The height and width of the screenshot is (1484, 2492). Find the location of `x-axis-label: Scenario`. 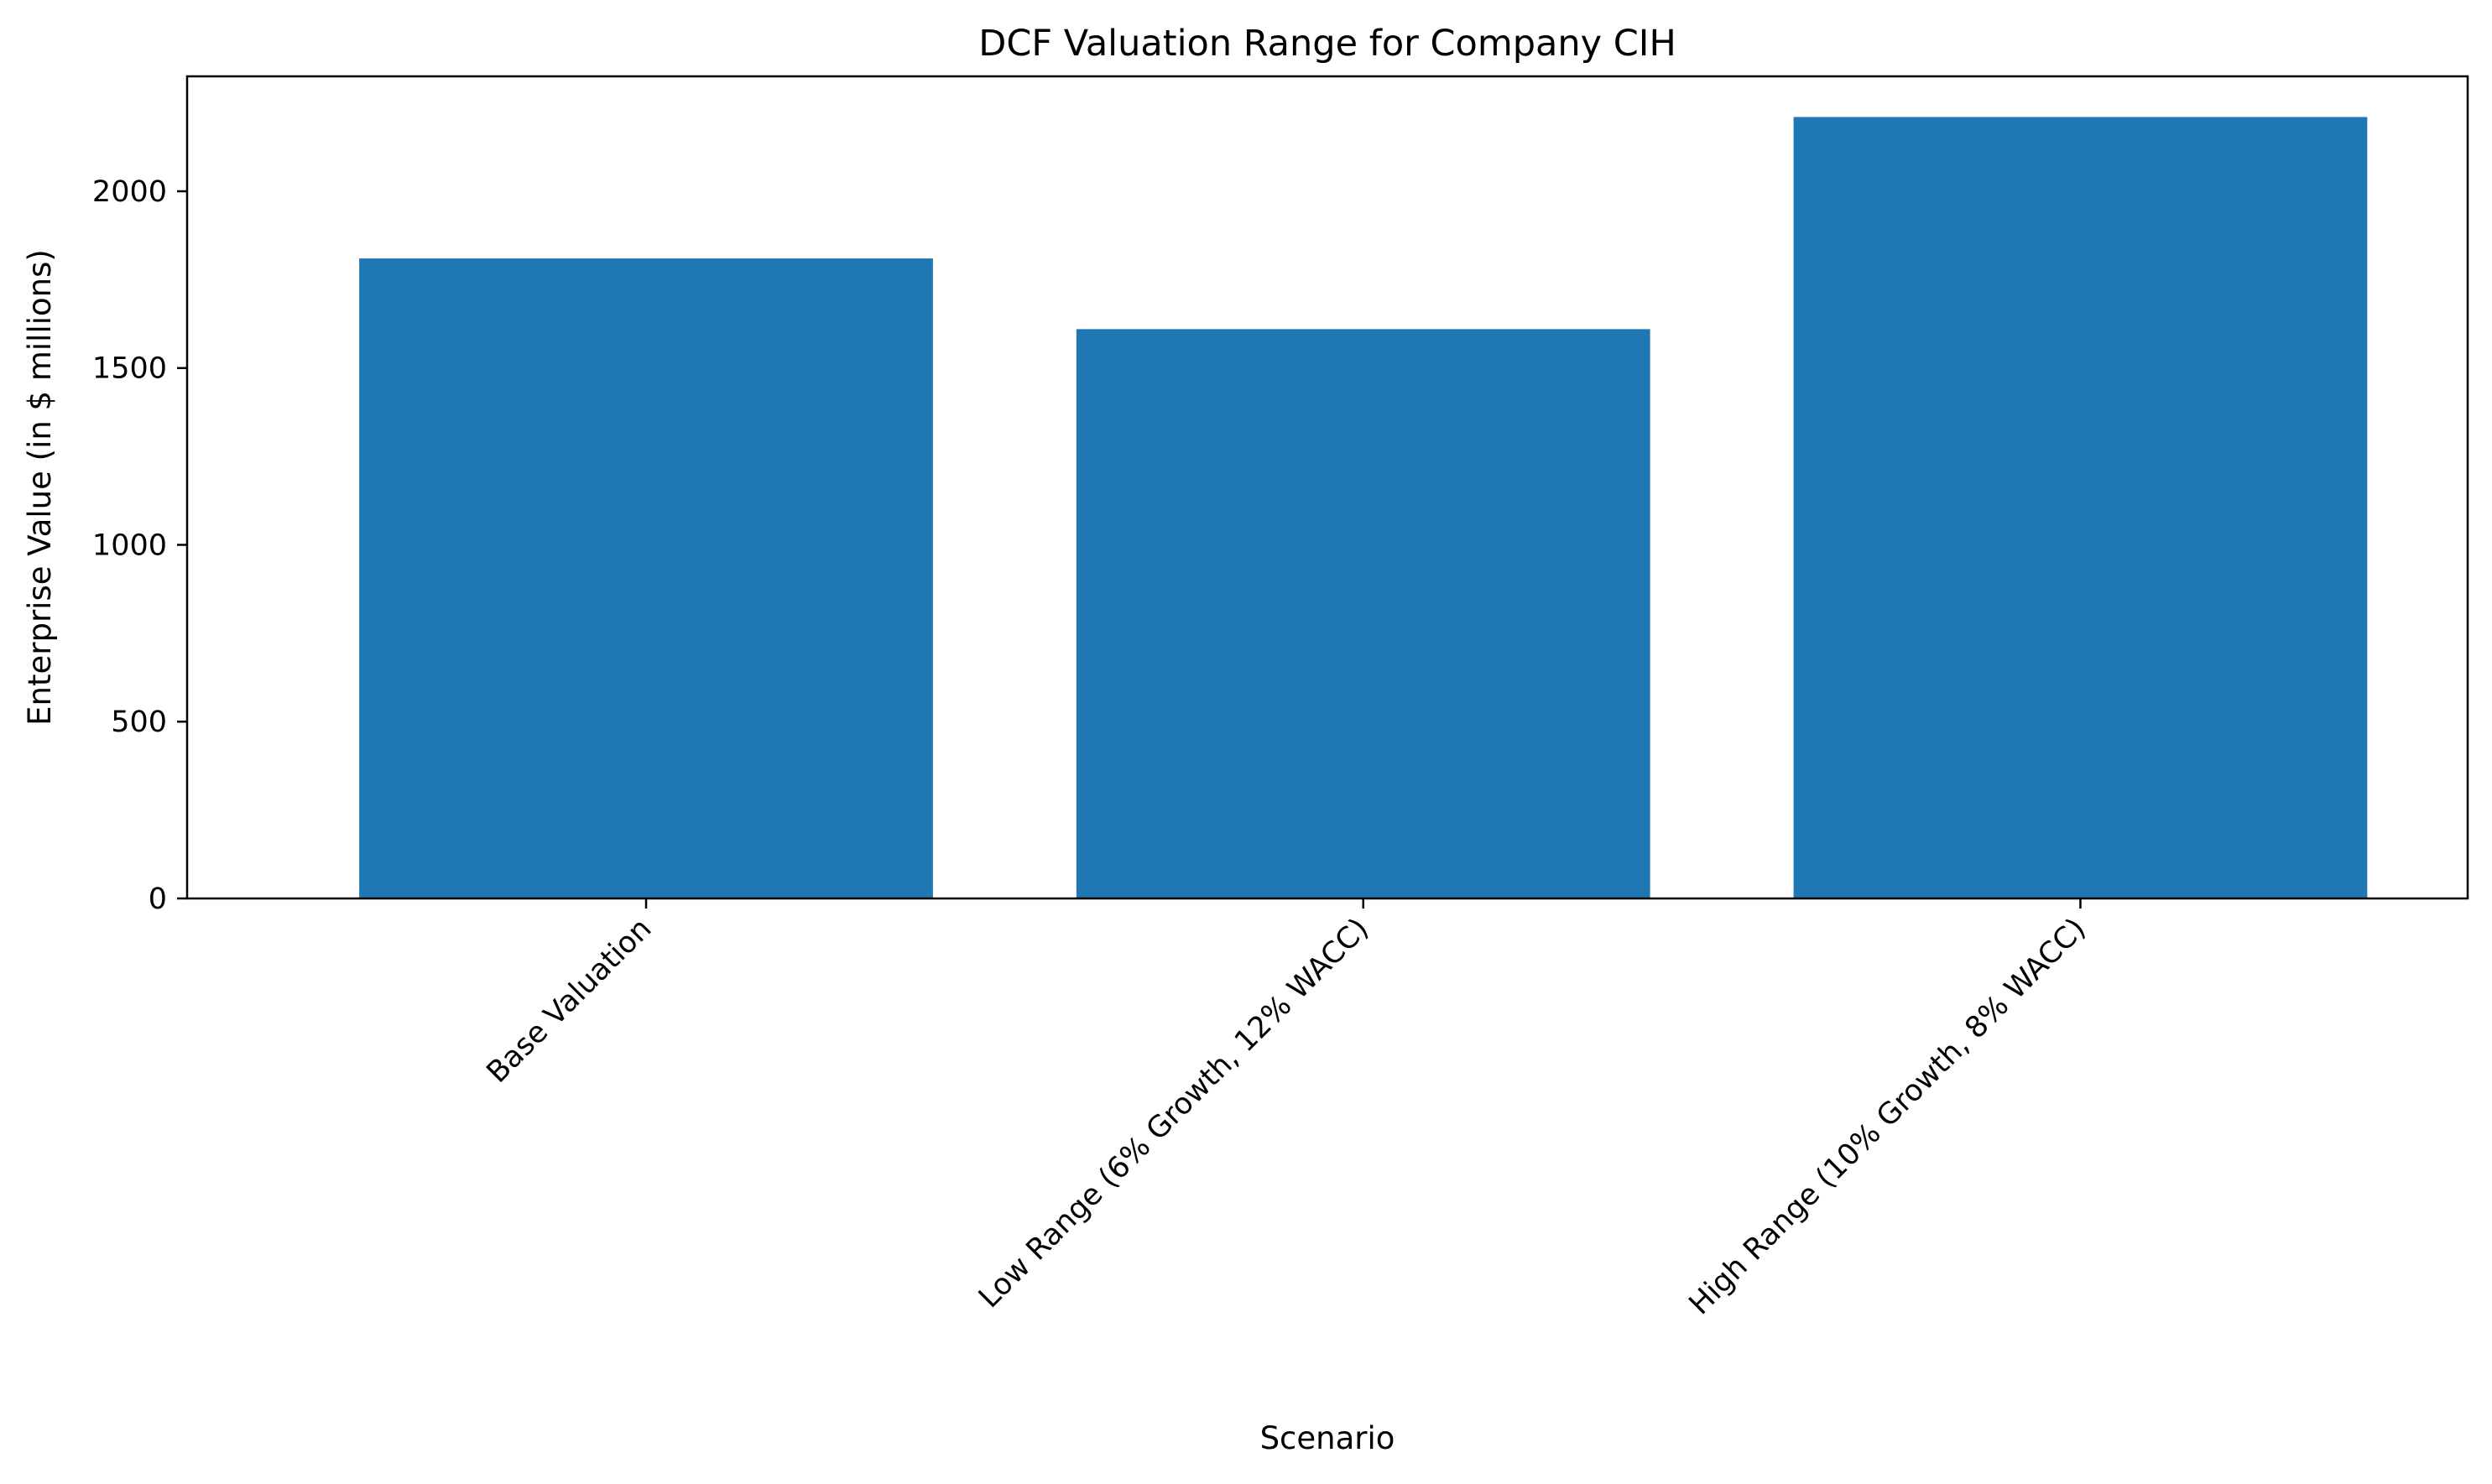

x-axis-label: Scenario is located at coordinates (1327, 1438).